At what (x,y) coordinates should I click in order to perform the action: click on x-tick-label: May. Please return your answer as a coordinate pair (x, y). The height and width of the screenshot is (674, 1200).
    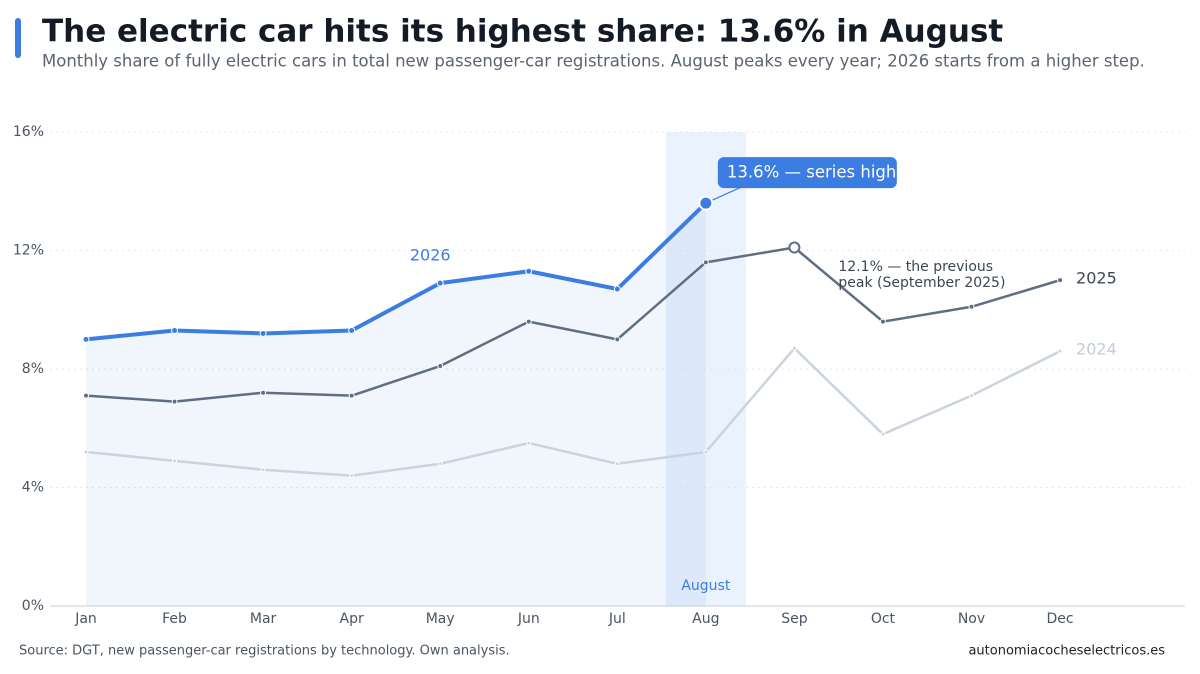
    Looking at the image, I should click on (440, 619).